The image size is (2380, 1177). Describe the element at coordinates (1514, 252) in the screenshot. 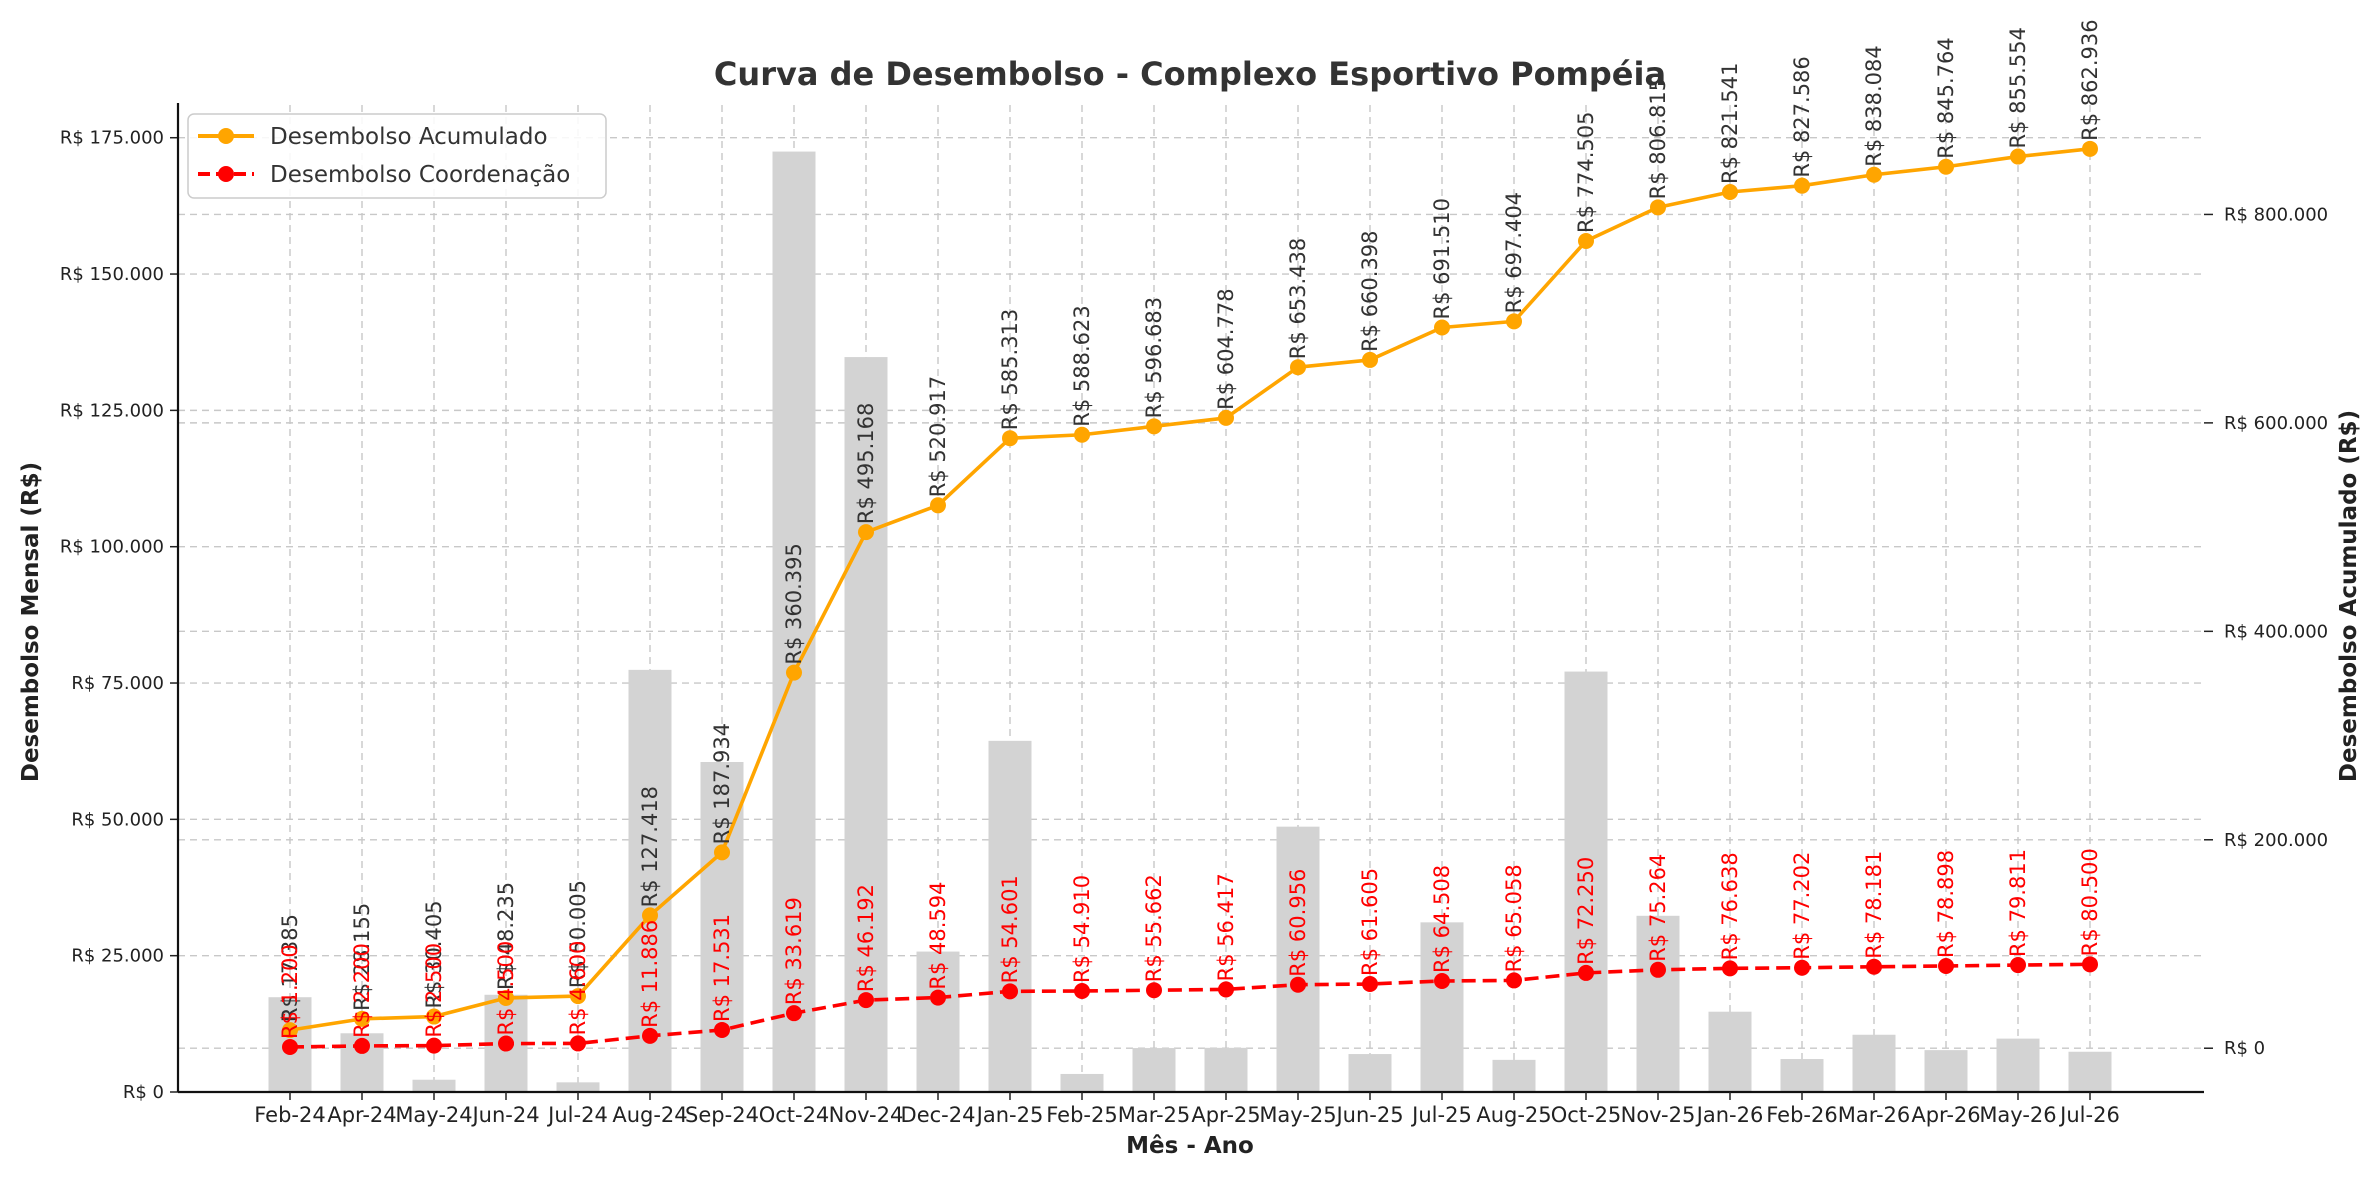

I see `data-label-accumulated: R$ 697.404` at that location.